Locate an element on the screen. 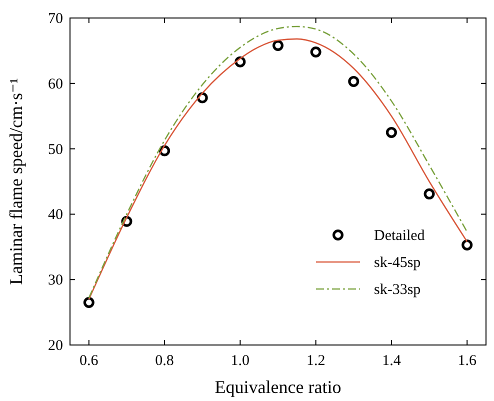 Image resolution: width=494 pixels, height=401 pixels. y-tick-label: 40 is located at coordinates (55, 215).